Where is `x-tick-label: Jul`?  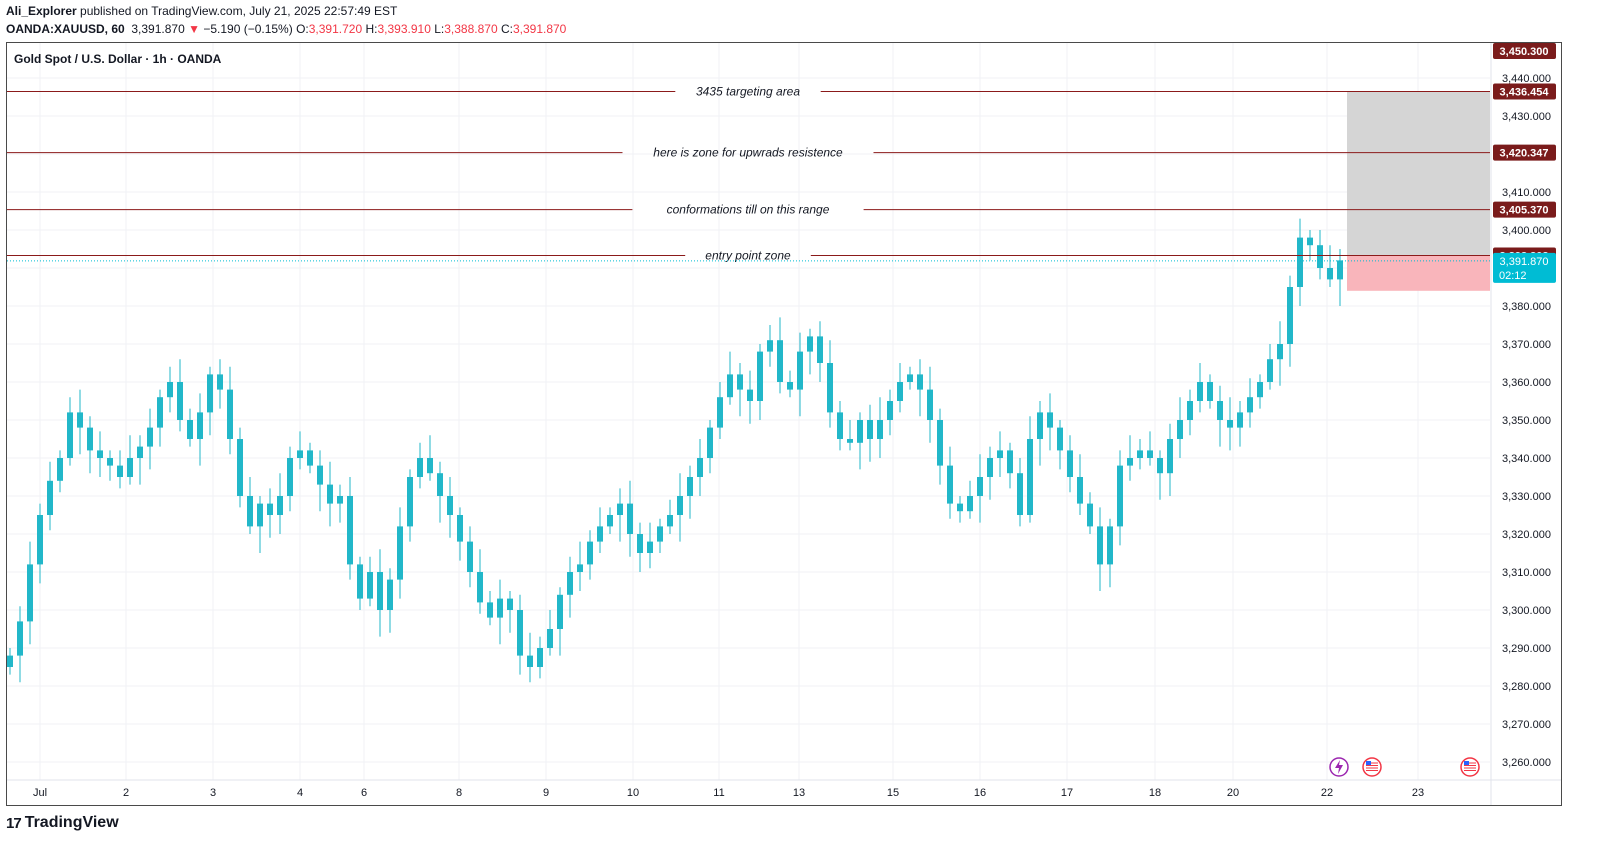 x-tick-label: Jul is located at coordinates (40, 793).